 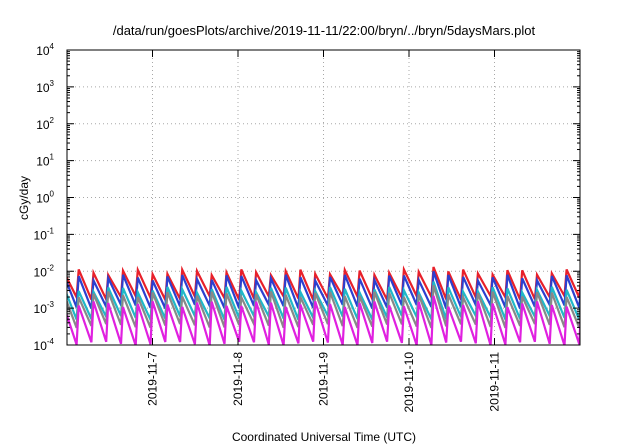 I want to click on x-tick-label: 2019-11-9, so click(x=324, y=379).